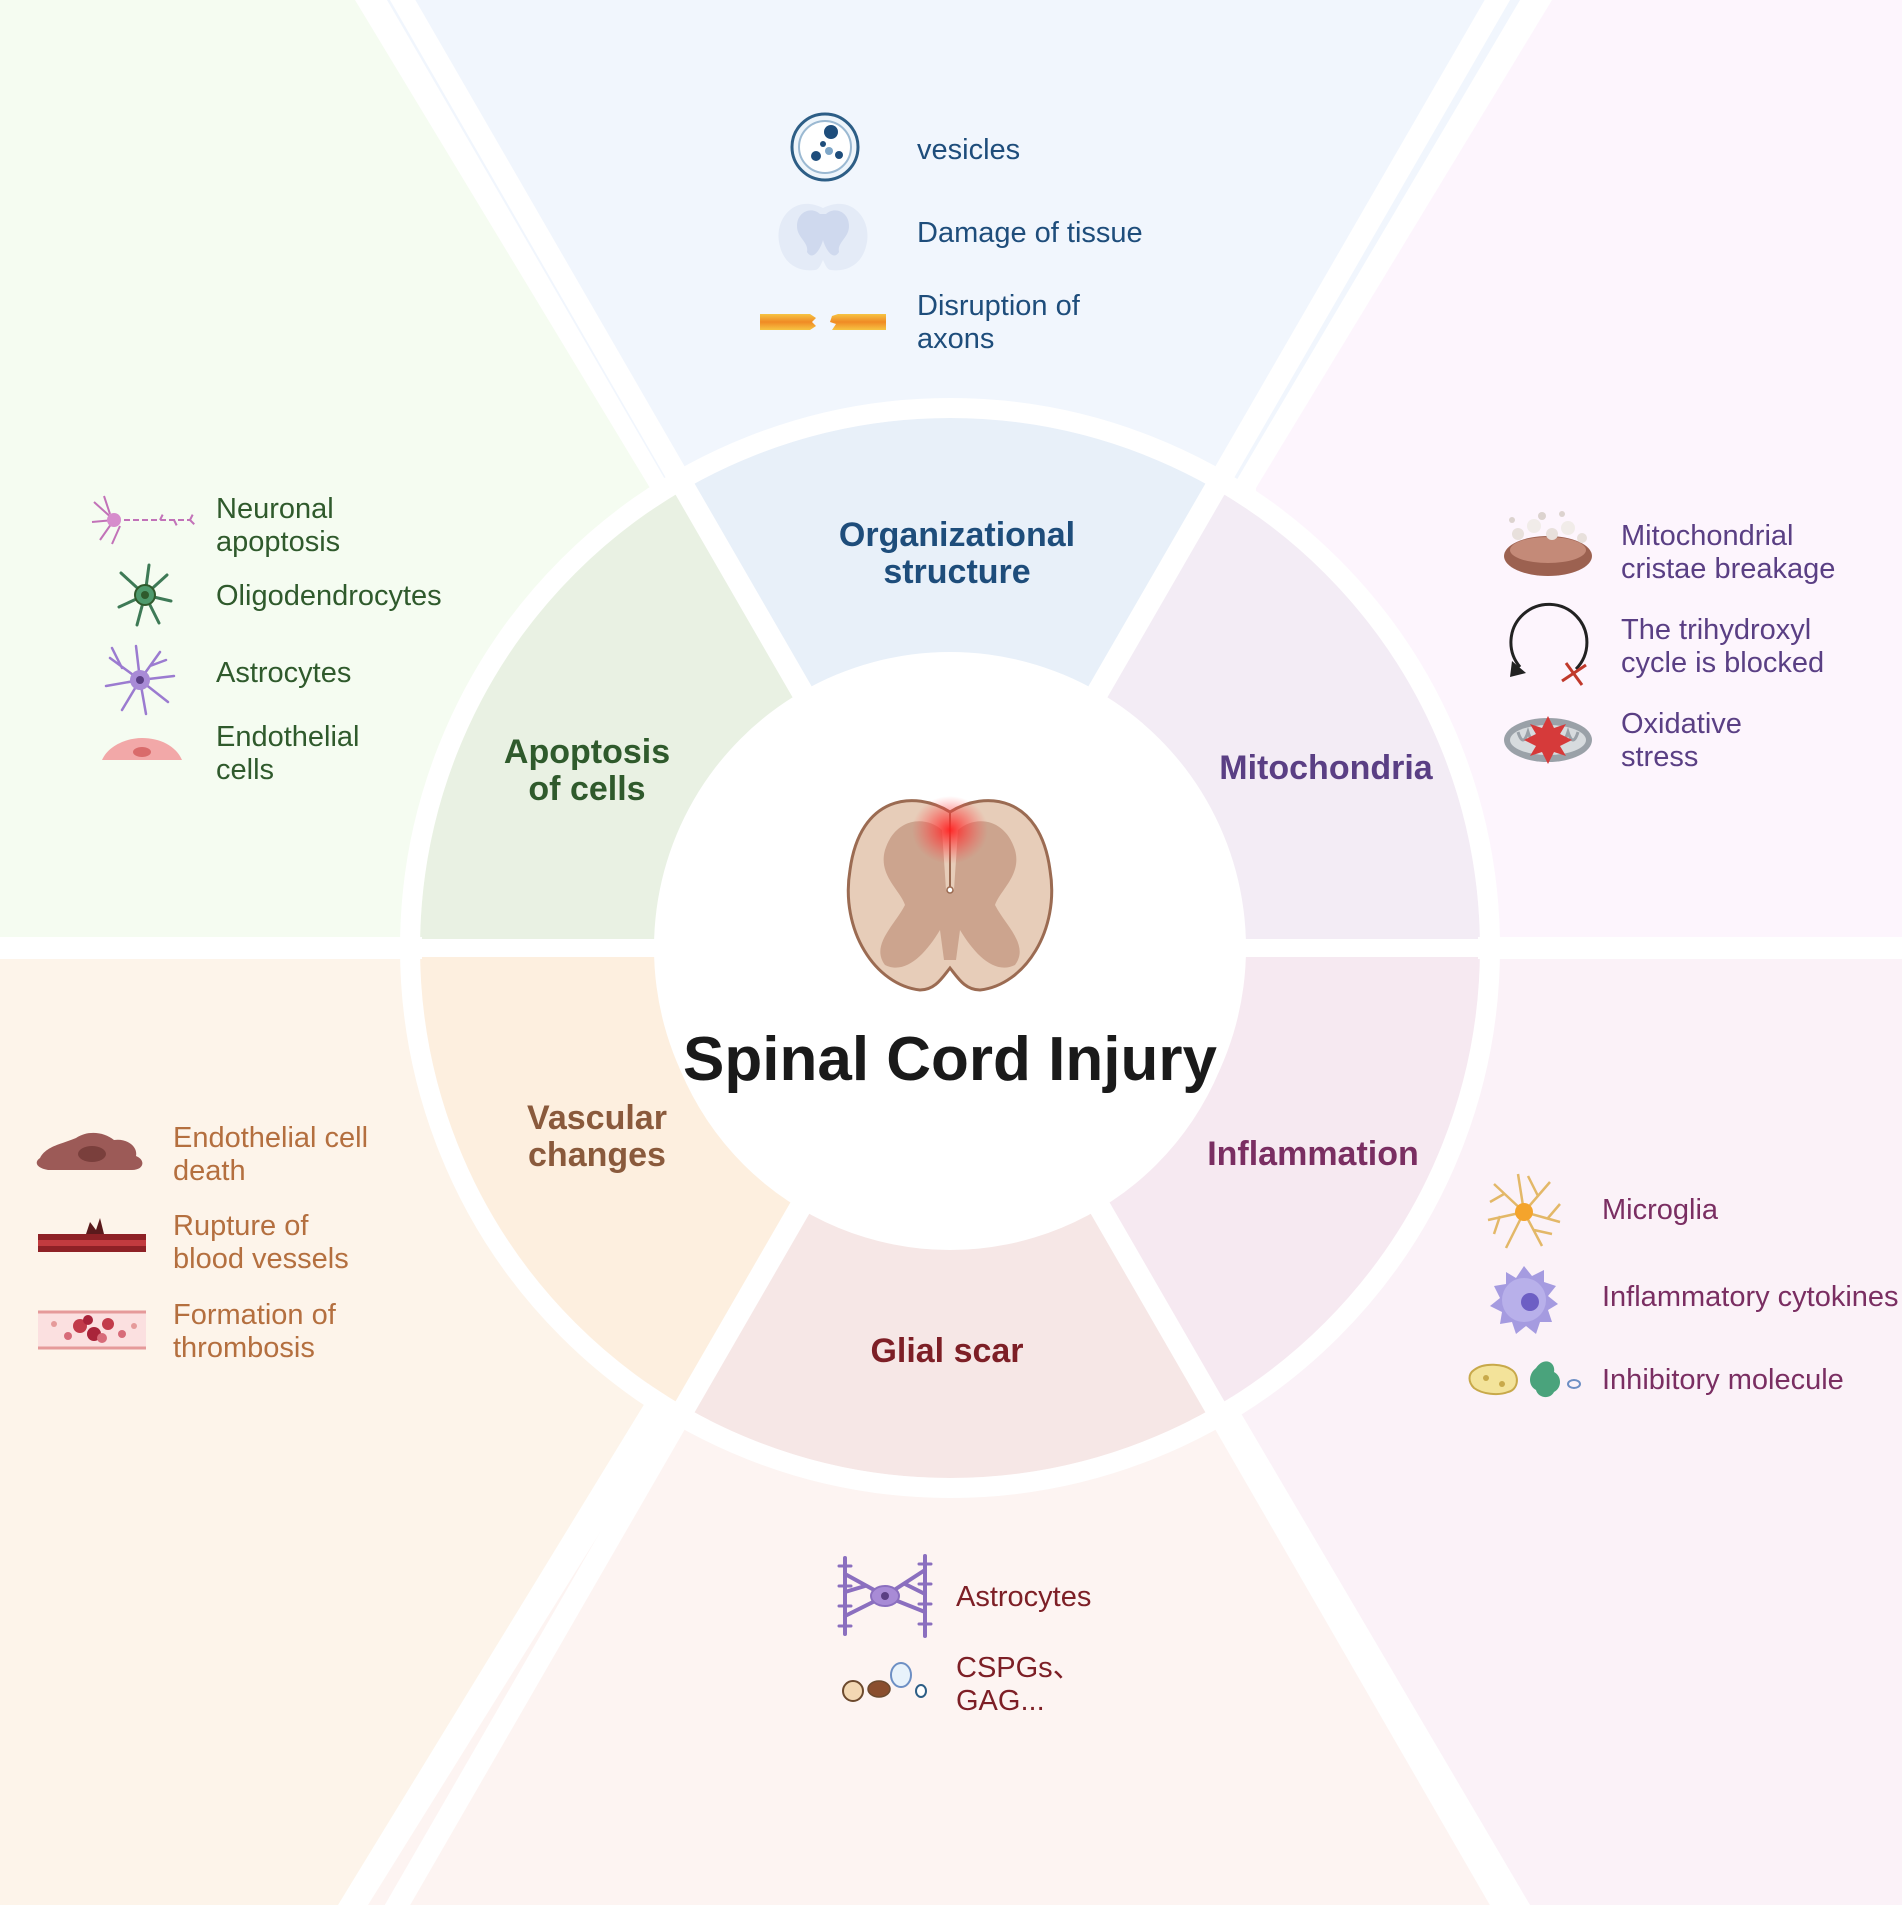  Describe the element at coordinates (283, 673) in the screenshot. I see `item-label-astrocyte: Astrocytes` at that location.